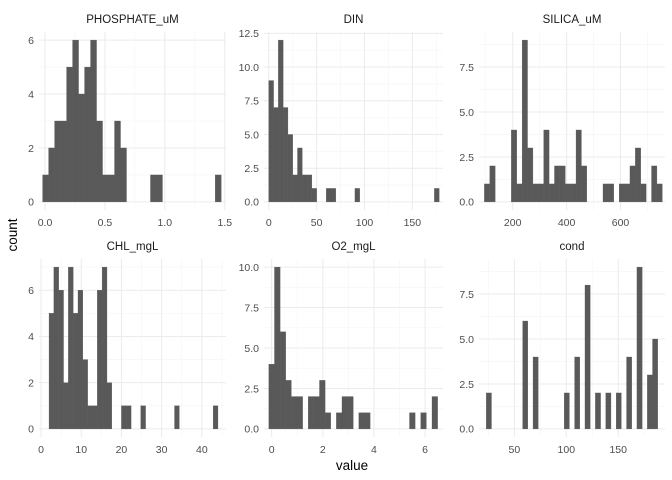  Describe the element at coordinates (341, 121) in the screenshot. I see `facet-panel: 0 50 100 150 0.0 2.5 5.0 7.5 10.0 12.5 DIN` at that location.